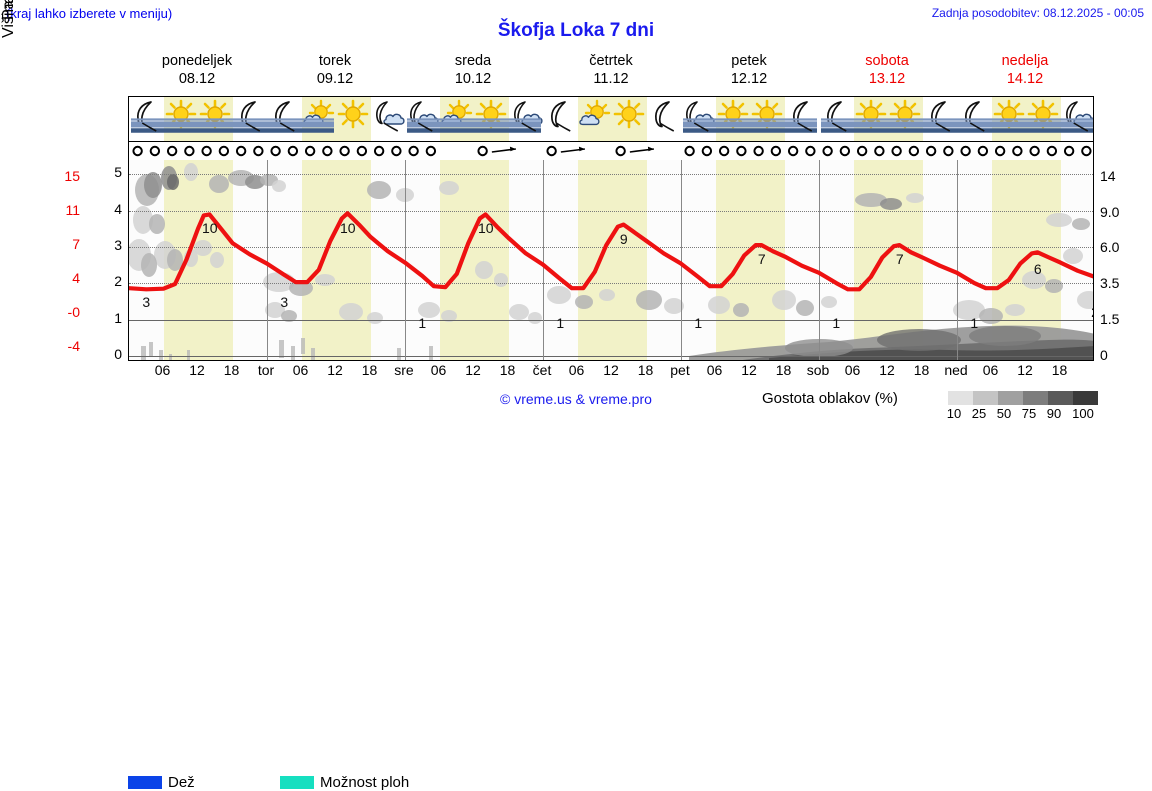 The image size is (1152, 791). What do you see at coordinates (118, 209) in the screenshot?
I see `precip-tick-1: 4` at bounding box center [118, 209].